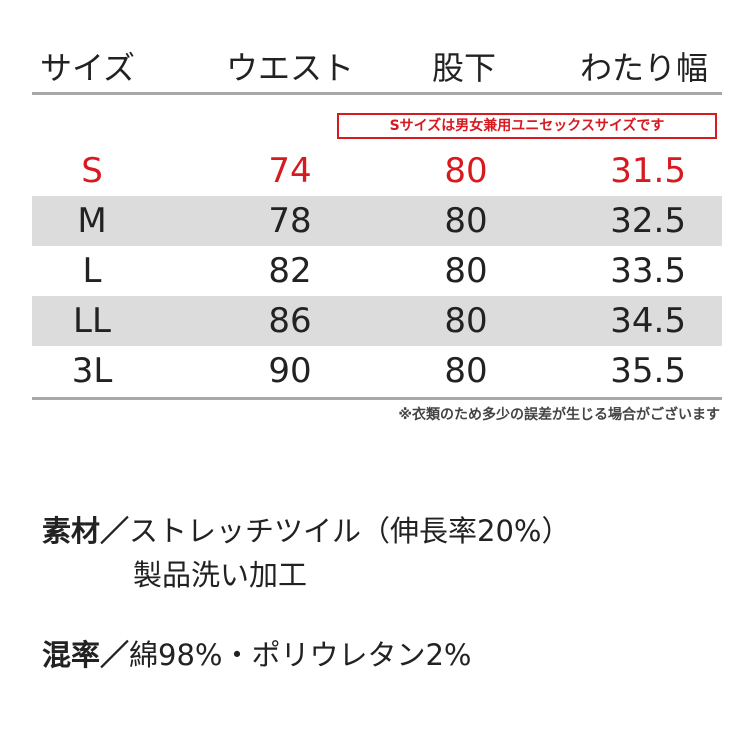 This screenshot has height=750, width=750. What do you see at coordinates (527, 126) in the screenshot?
I see `note: Sサイズは男女兼用ユニセックスサイズです` at bounding box center [527, 126].